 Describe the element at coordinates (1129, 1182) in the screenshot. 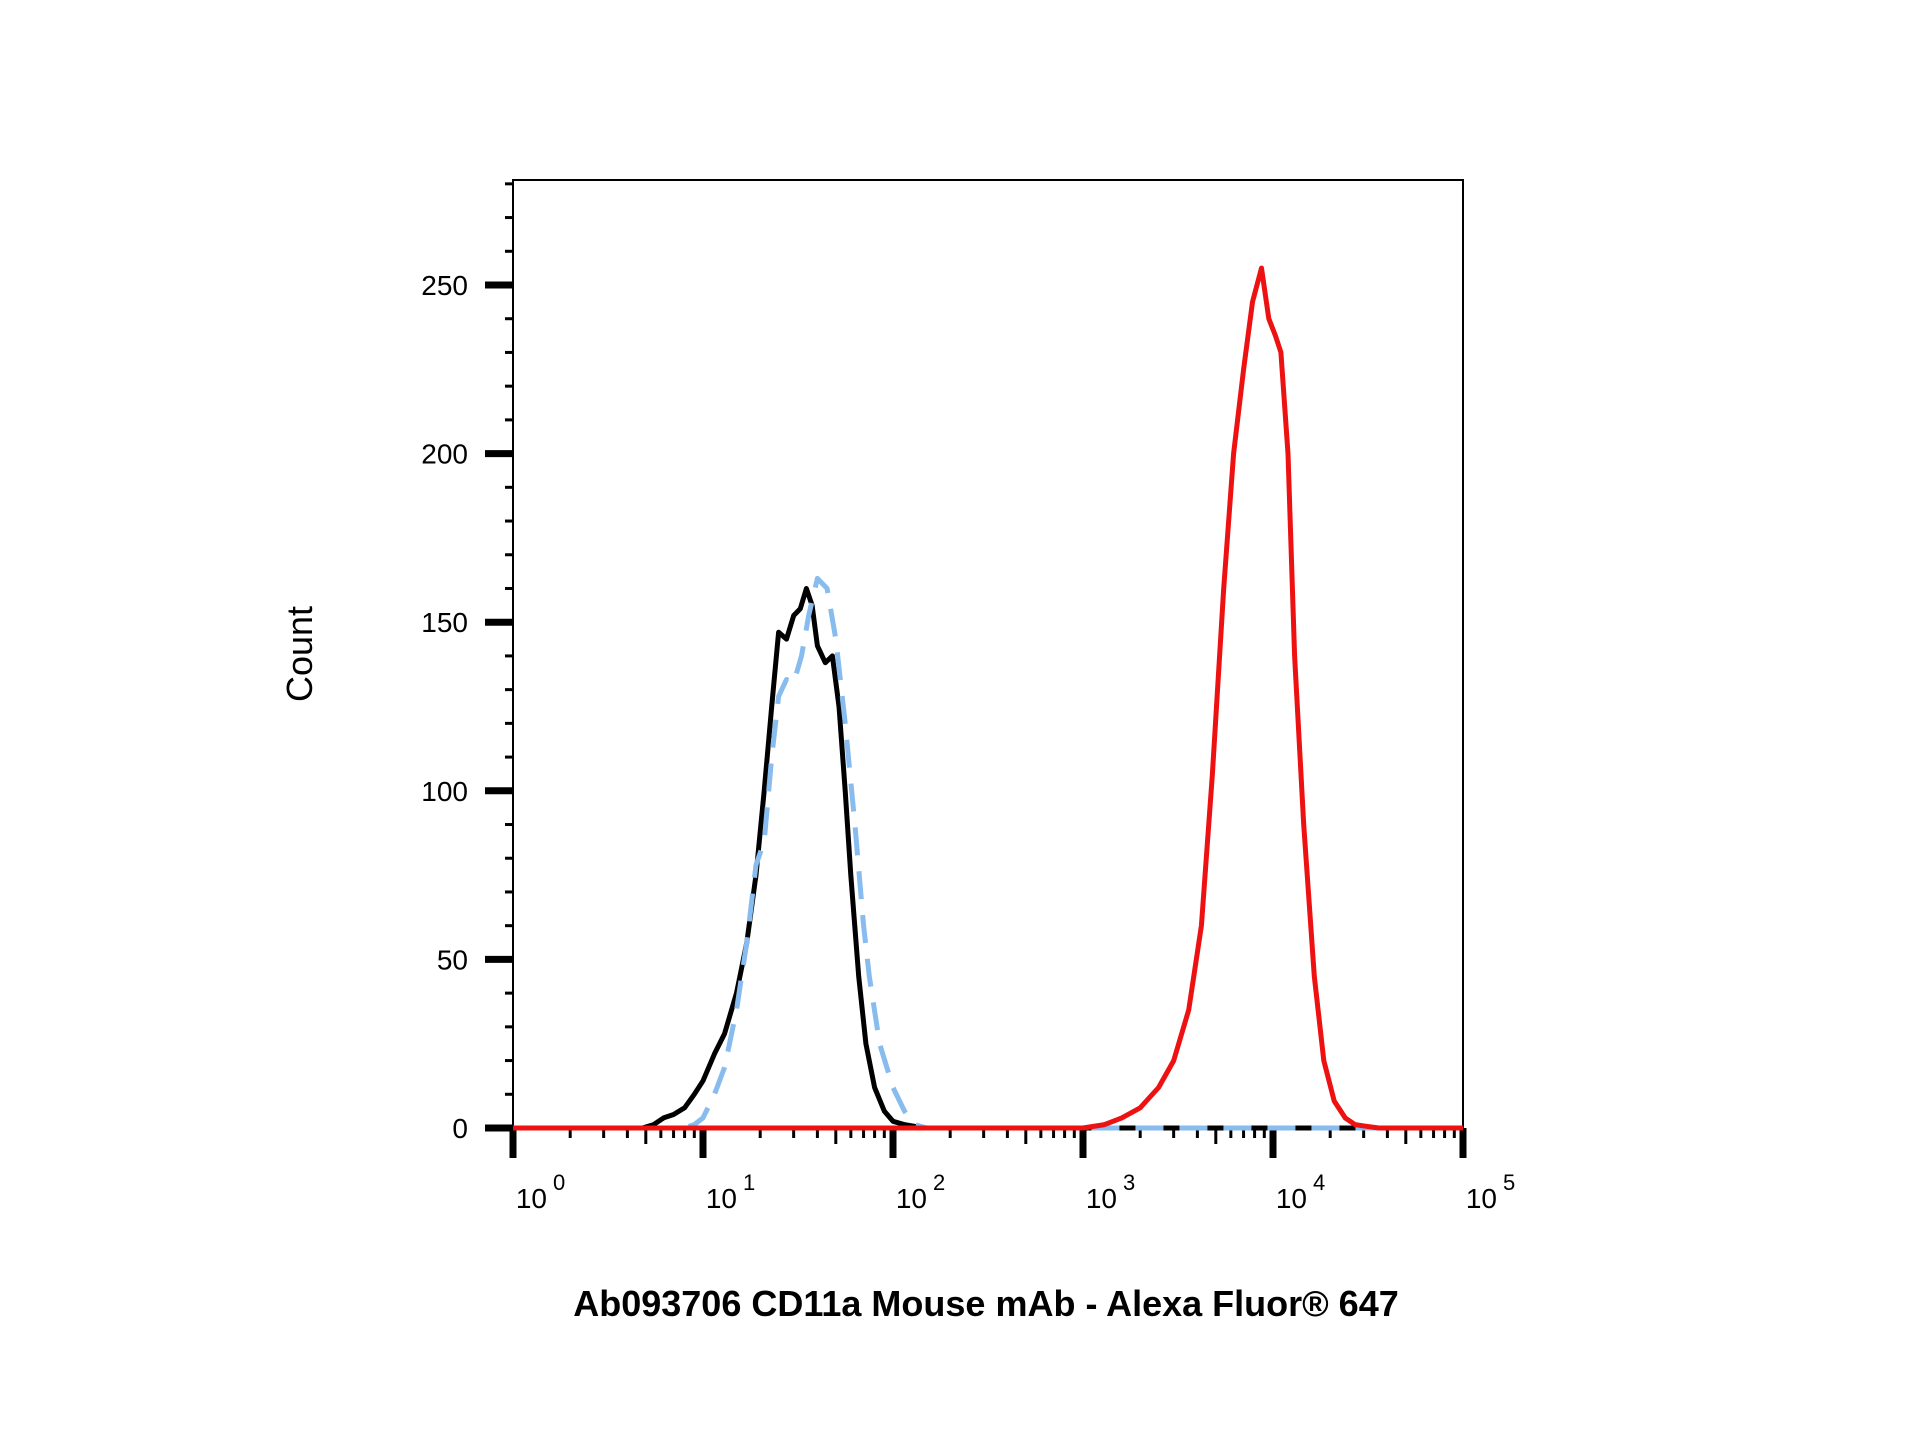

I see `x-tick-exponent: 3` at that location.